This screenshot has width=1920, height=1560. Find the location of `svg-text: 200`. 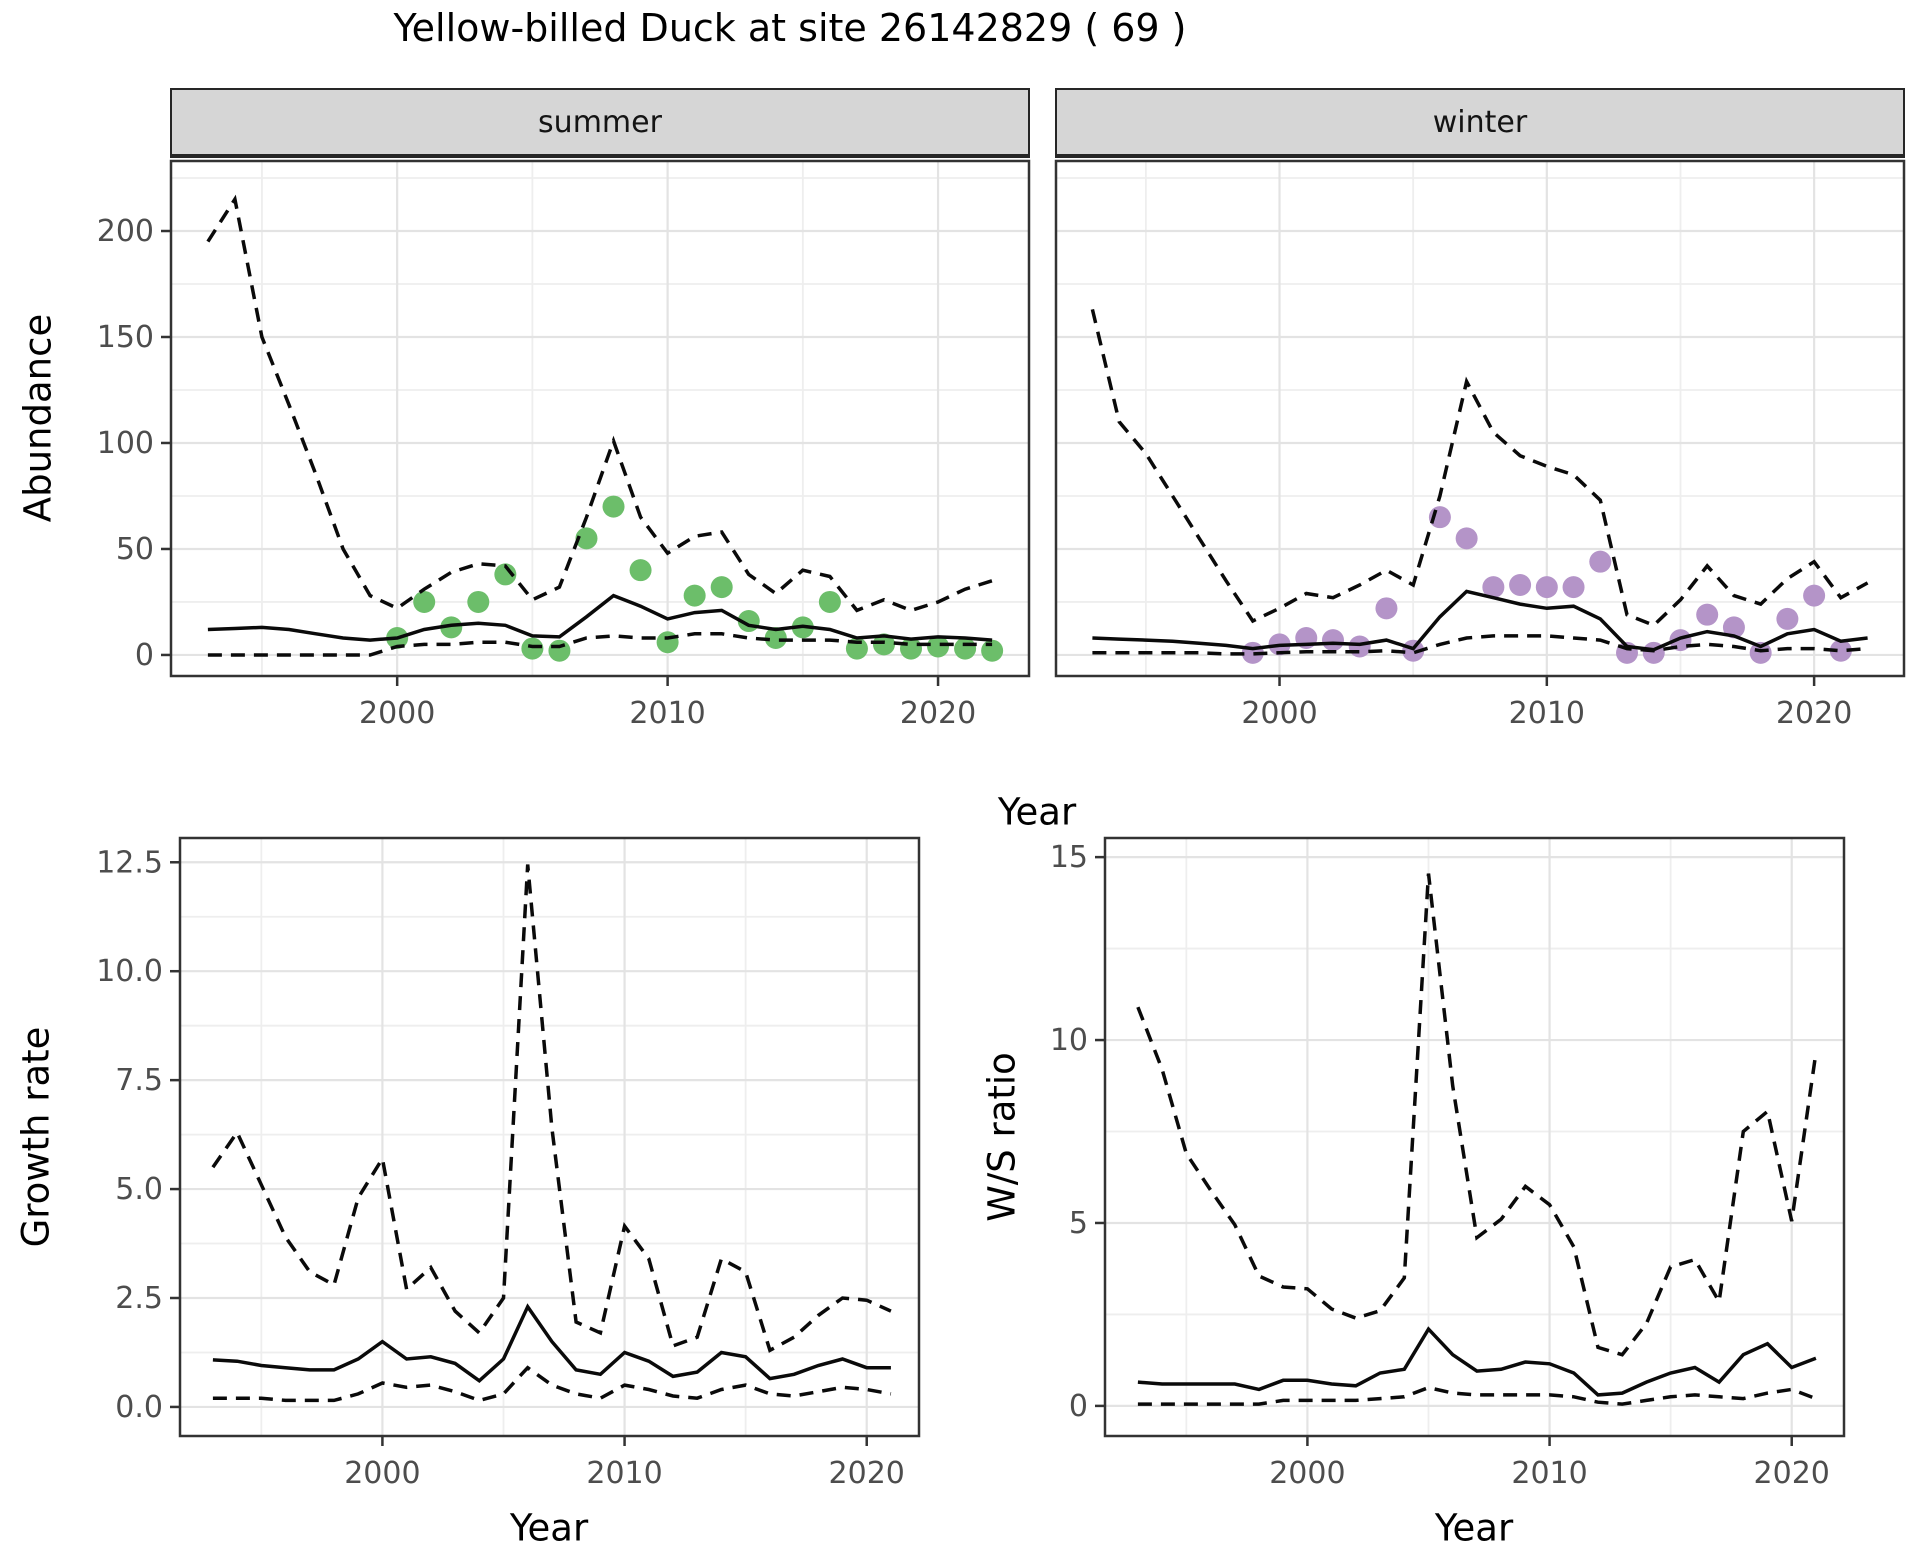

svg-text: 200 is located at coordinates (125, 231).